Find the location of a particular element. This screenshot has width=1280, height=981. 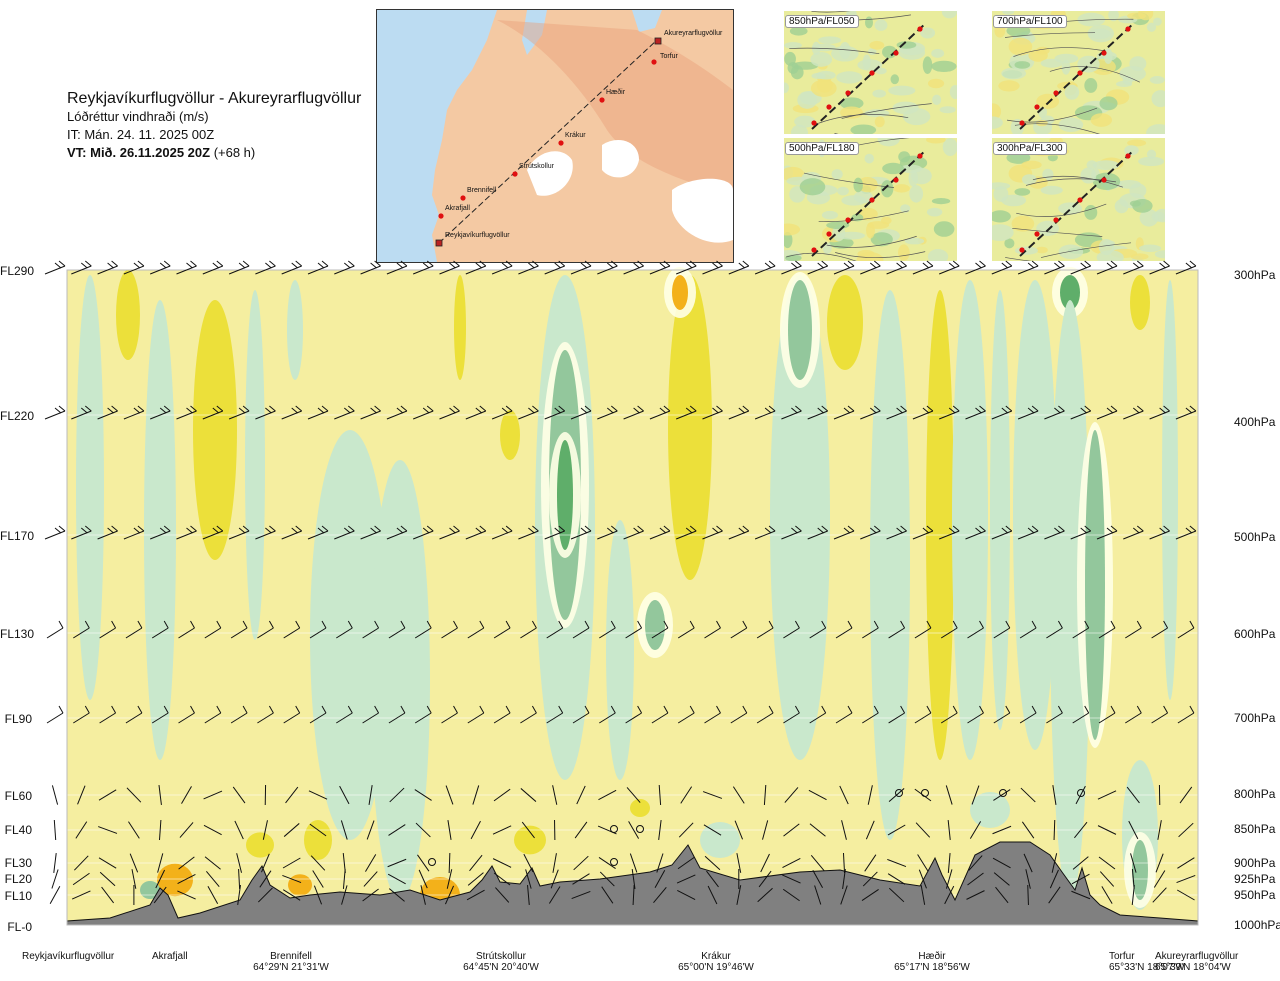

thumbnail-700hpa: 700hPa/FL100 is located at coordinates (1078, 72).